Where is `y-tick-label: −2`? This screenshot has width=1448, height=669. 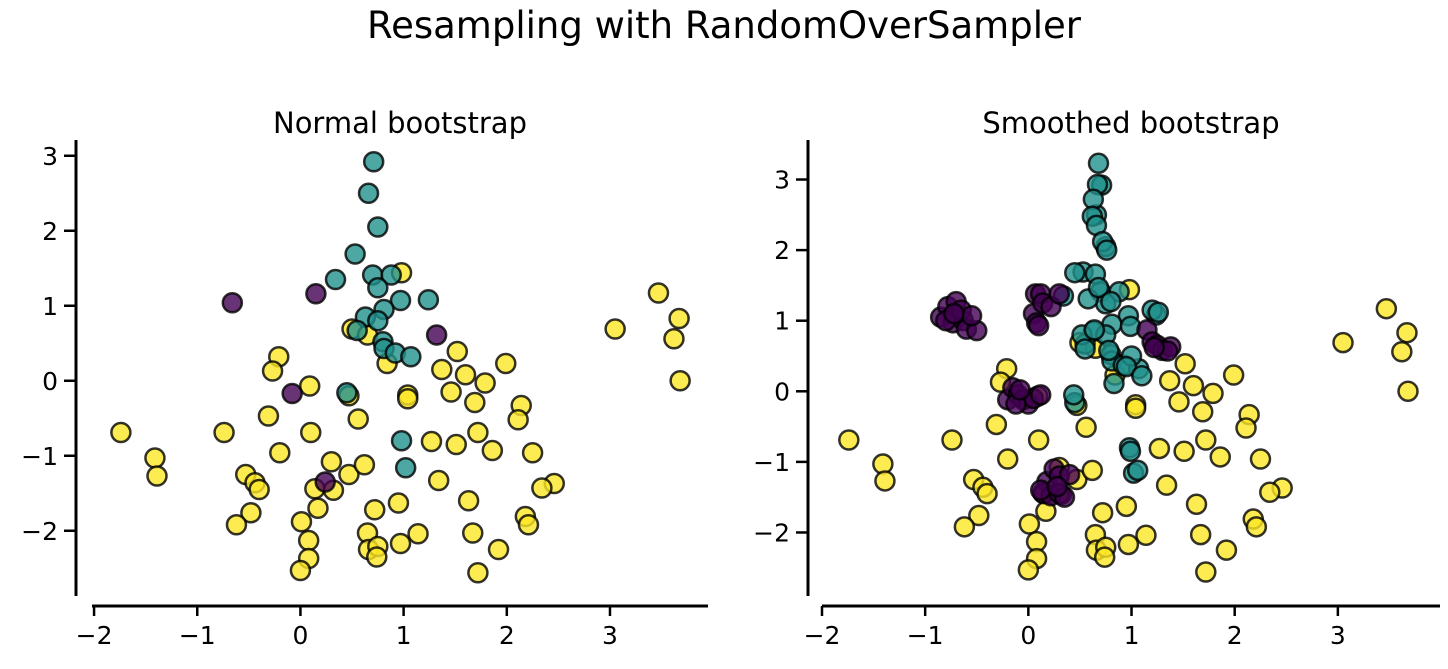 y-tick-label: −2 is located at coordinates (39, 531).